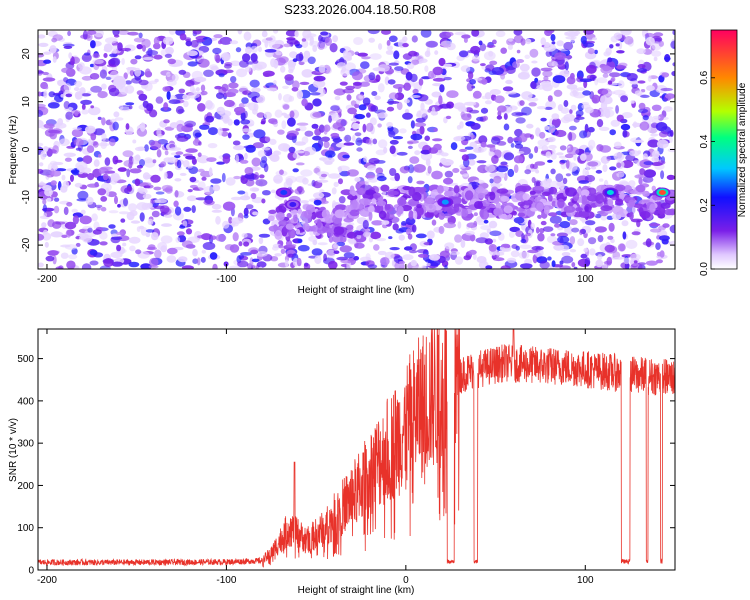 The image size is (750, 600). What do you see at coordinates (26, 197) in the screenshot?
I see `y-tick-label: -10` at bounding box center [26, 197].